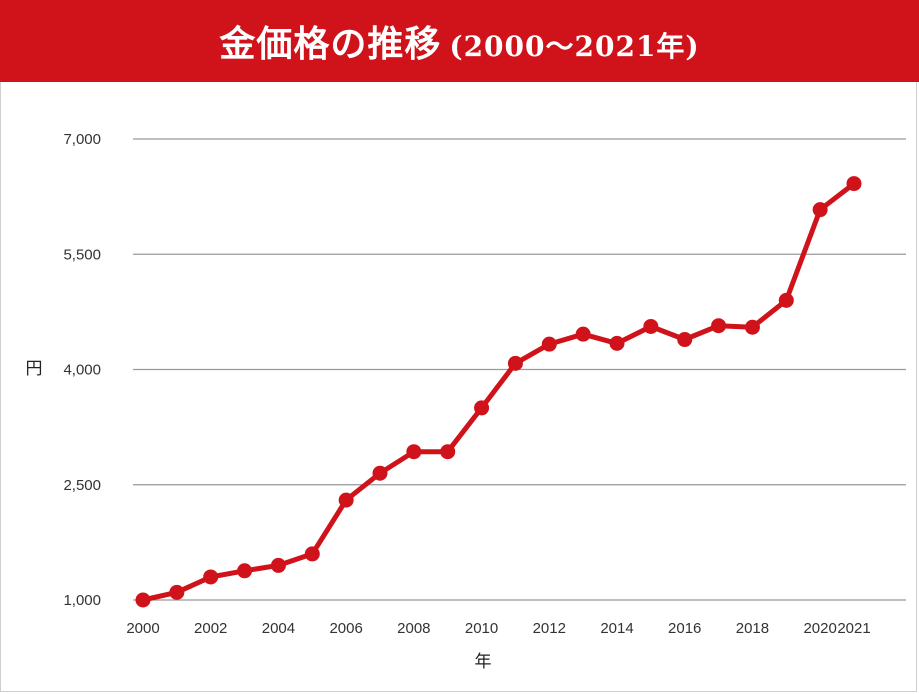 The image size is (919, 694). I want to click on x-tick-label: 2021, so click(853, 628).